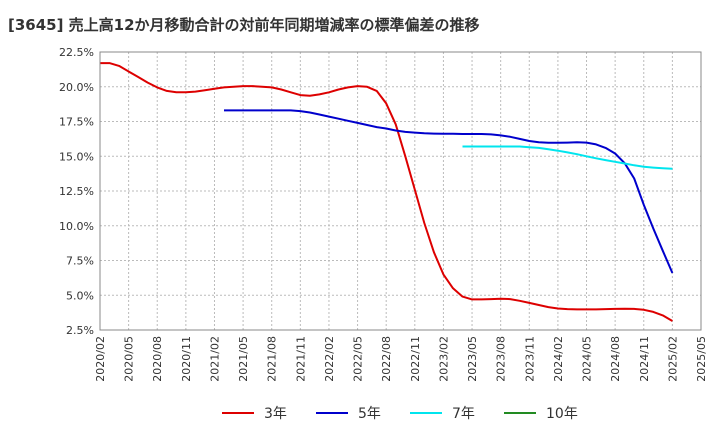 This screenshot has width=720, height=440. I want to click on y-tick-label: 22.5%, so click(76, 52).